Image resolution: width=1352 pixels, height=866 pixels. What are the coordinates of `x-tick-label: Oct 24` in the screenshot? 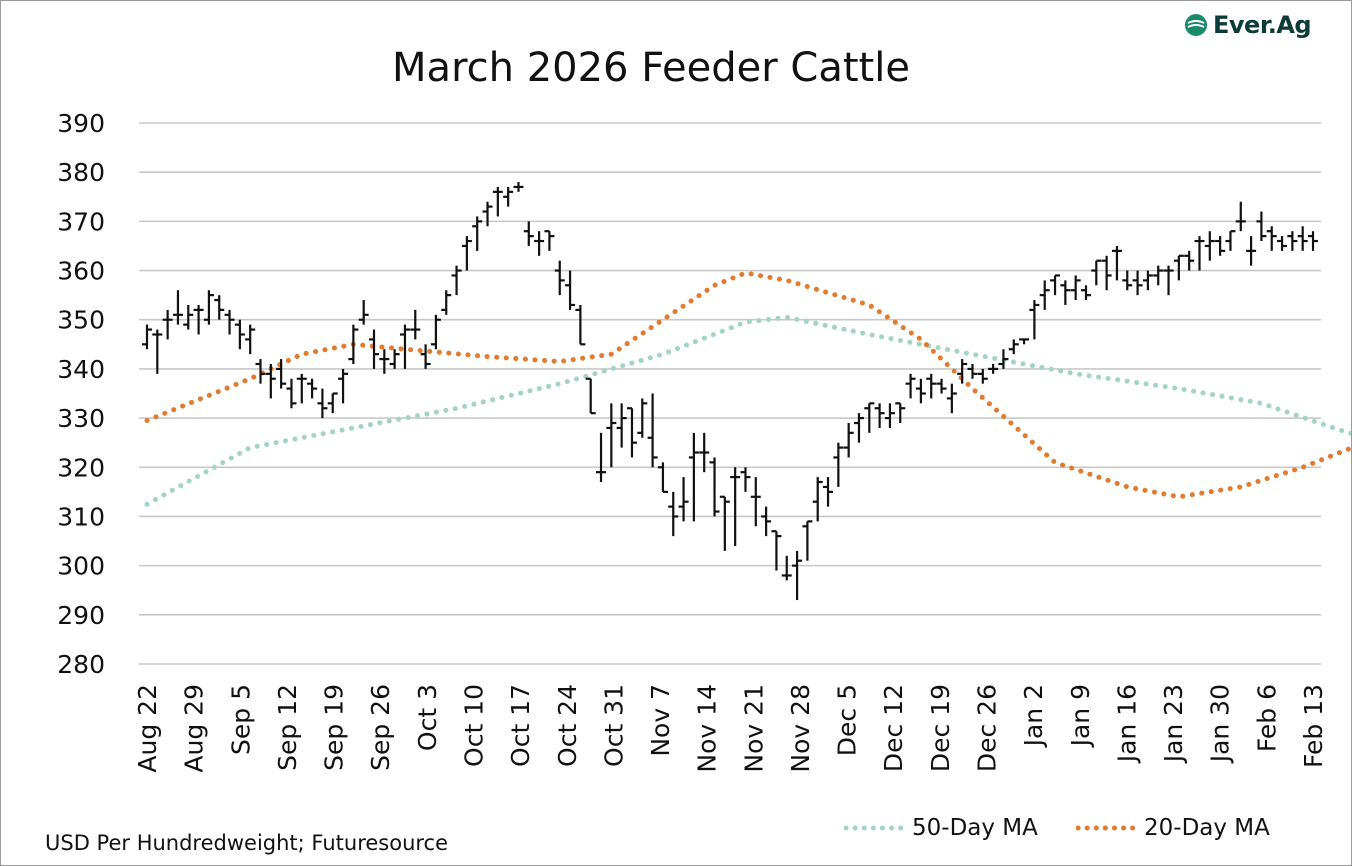 It's located at (567, 725).